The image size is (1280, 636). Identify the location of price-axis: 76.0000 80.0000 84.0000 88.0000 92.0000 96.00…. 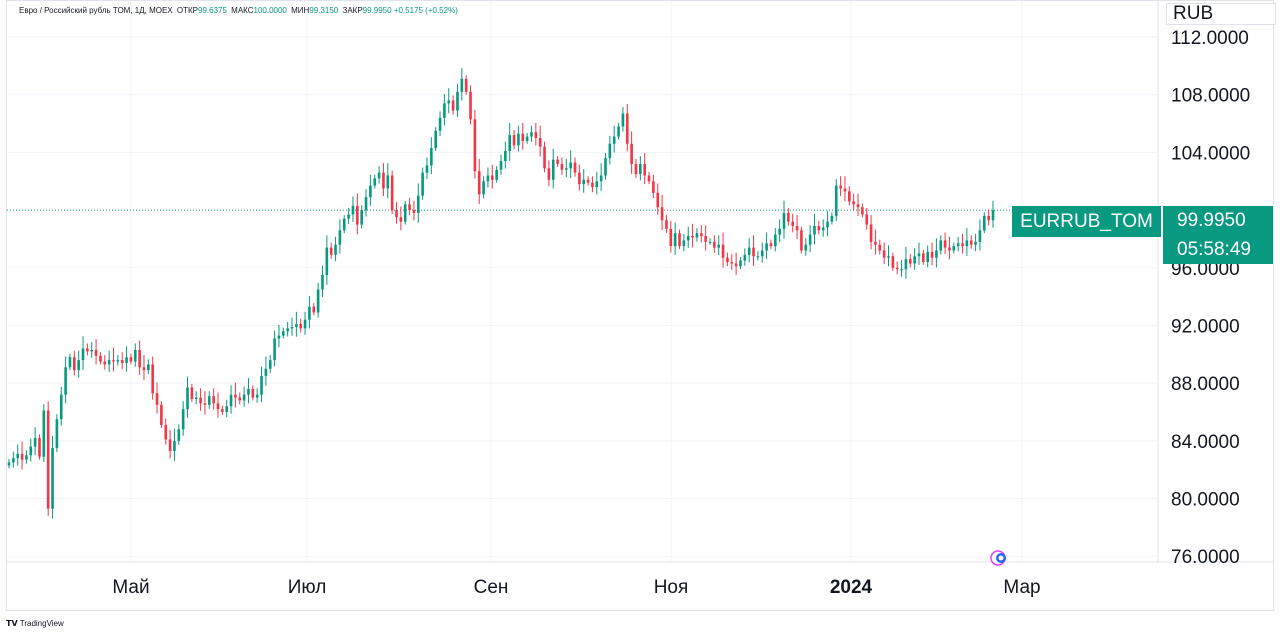
(1210, 298).